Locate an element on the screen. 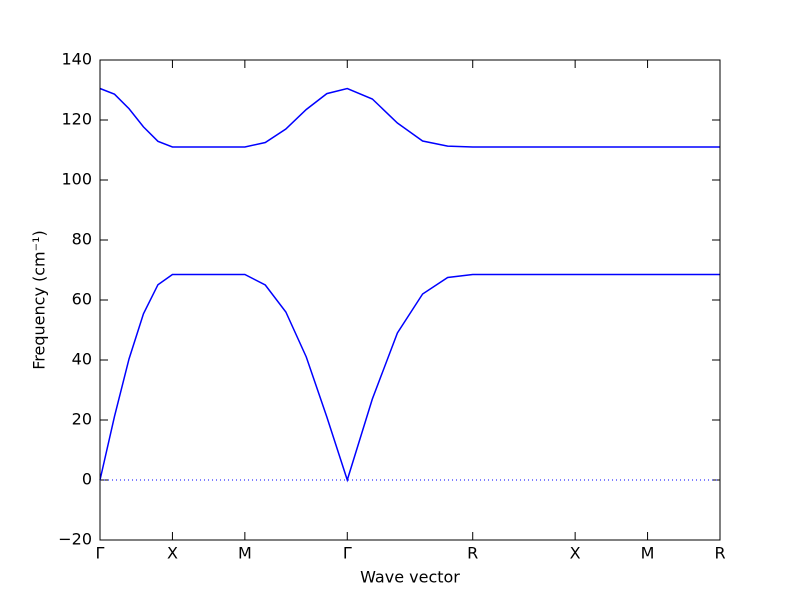 The image size is (800, 600). x-axis-label: Wave vector is located at coordinates (410, 577).